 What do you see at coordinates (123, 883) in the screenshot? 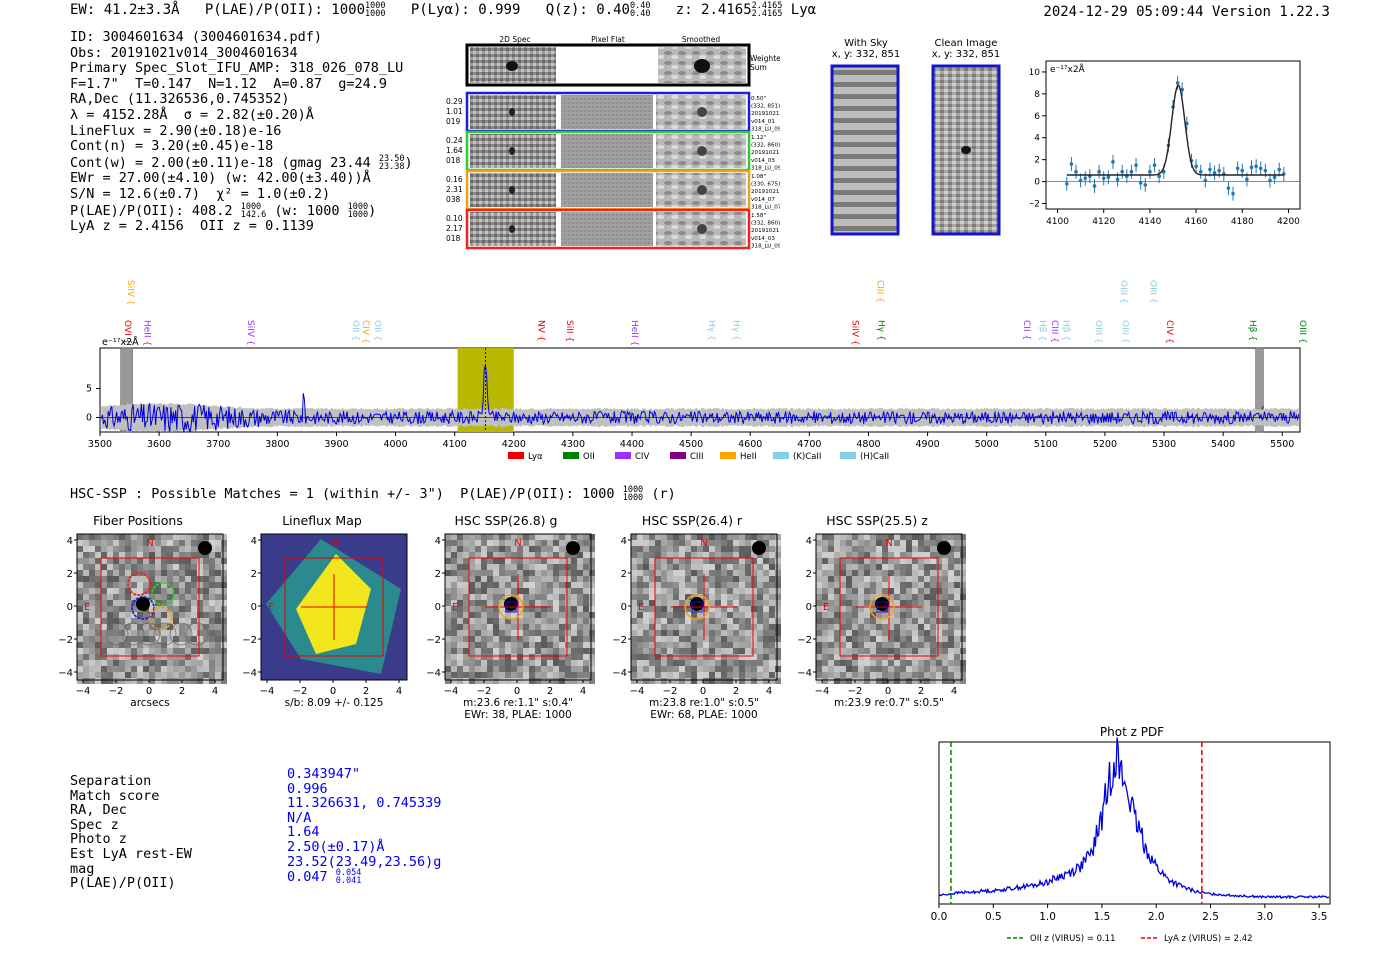
I see `sep-label: P(LAE)/P(OII)` at bounding box center [123, 883].